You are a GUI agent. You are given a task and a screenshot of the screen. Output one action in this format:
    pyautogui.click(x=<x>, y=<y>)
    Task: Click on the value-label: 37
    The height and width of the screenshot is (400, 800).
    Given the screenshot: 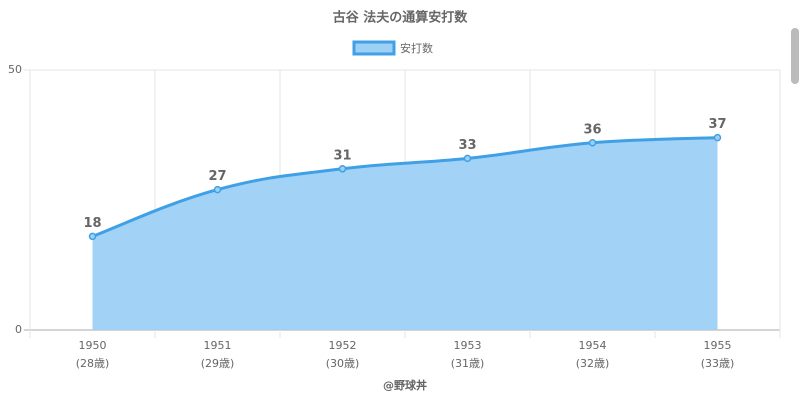 What is the action you would take?
    pyautogui.click(x=717, y=124)
    